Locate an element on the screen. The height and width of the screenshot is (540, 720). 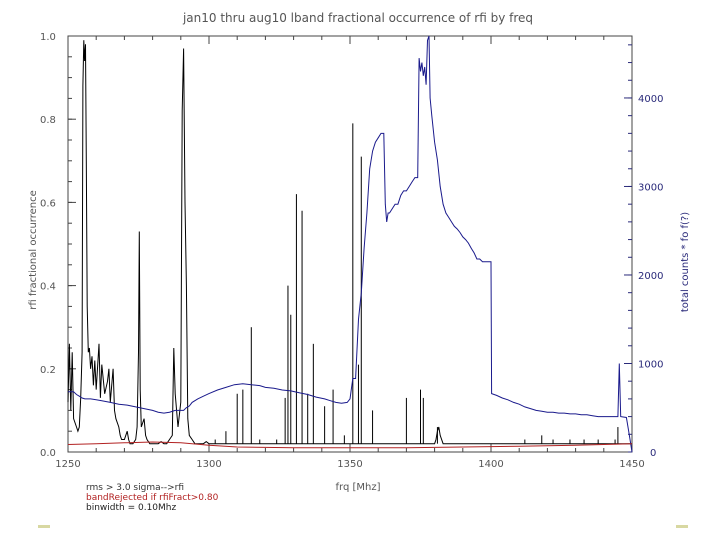
x-axis-label: frq [Mhz] is located at coordinates (358, 487).